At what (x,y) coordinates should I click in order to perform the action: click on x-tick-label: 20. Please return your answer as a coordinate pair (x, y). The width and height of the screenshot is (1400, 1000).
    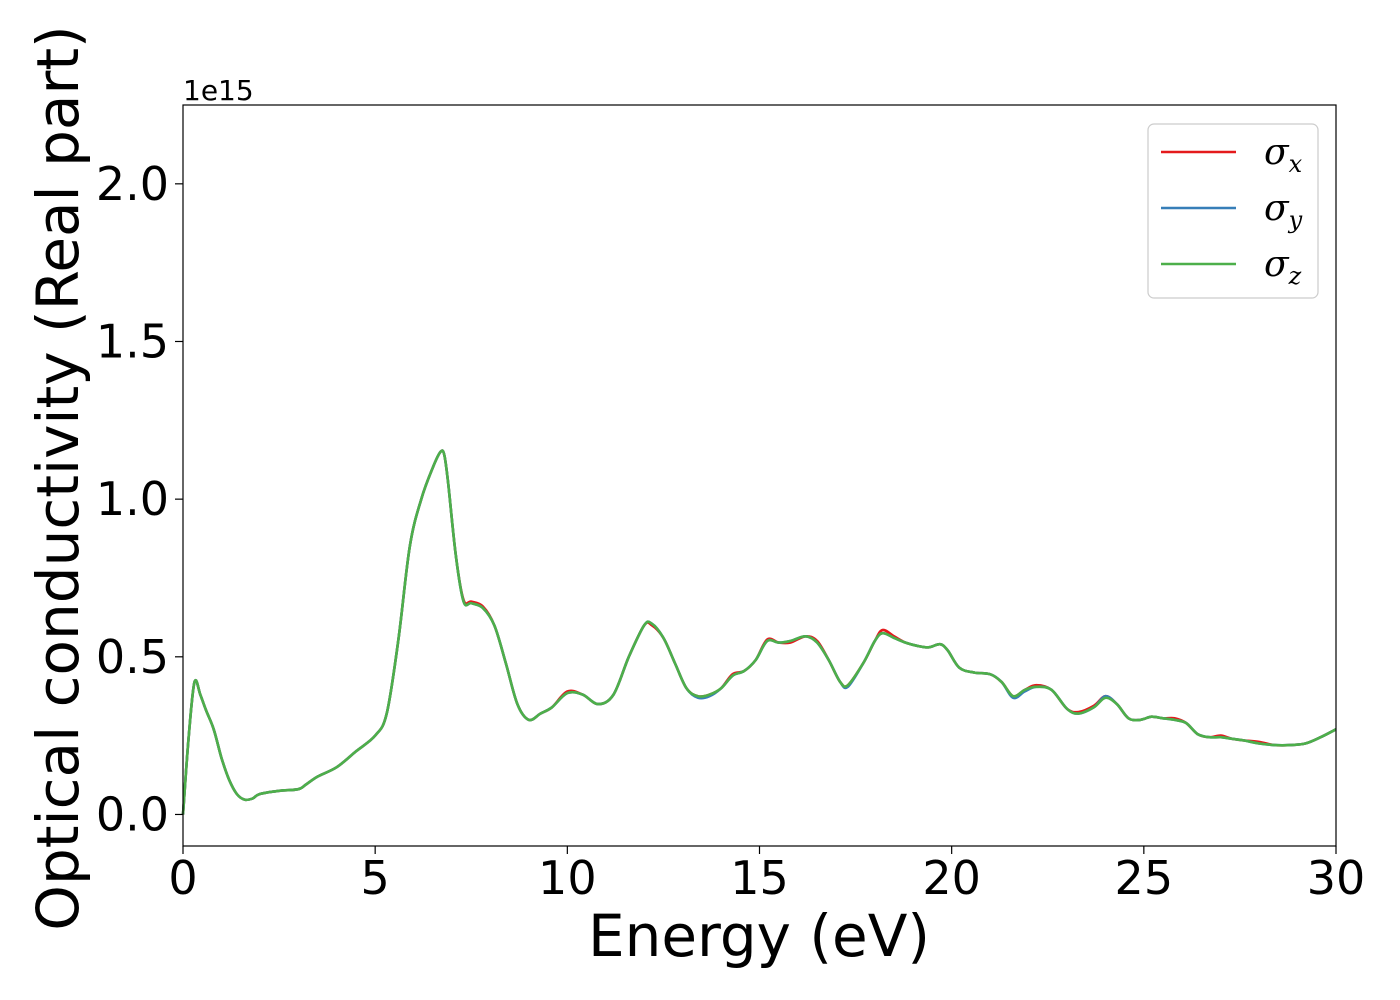
    Looking at the image, I should click on (951, 878).